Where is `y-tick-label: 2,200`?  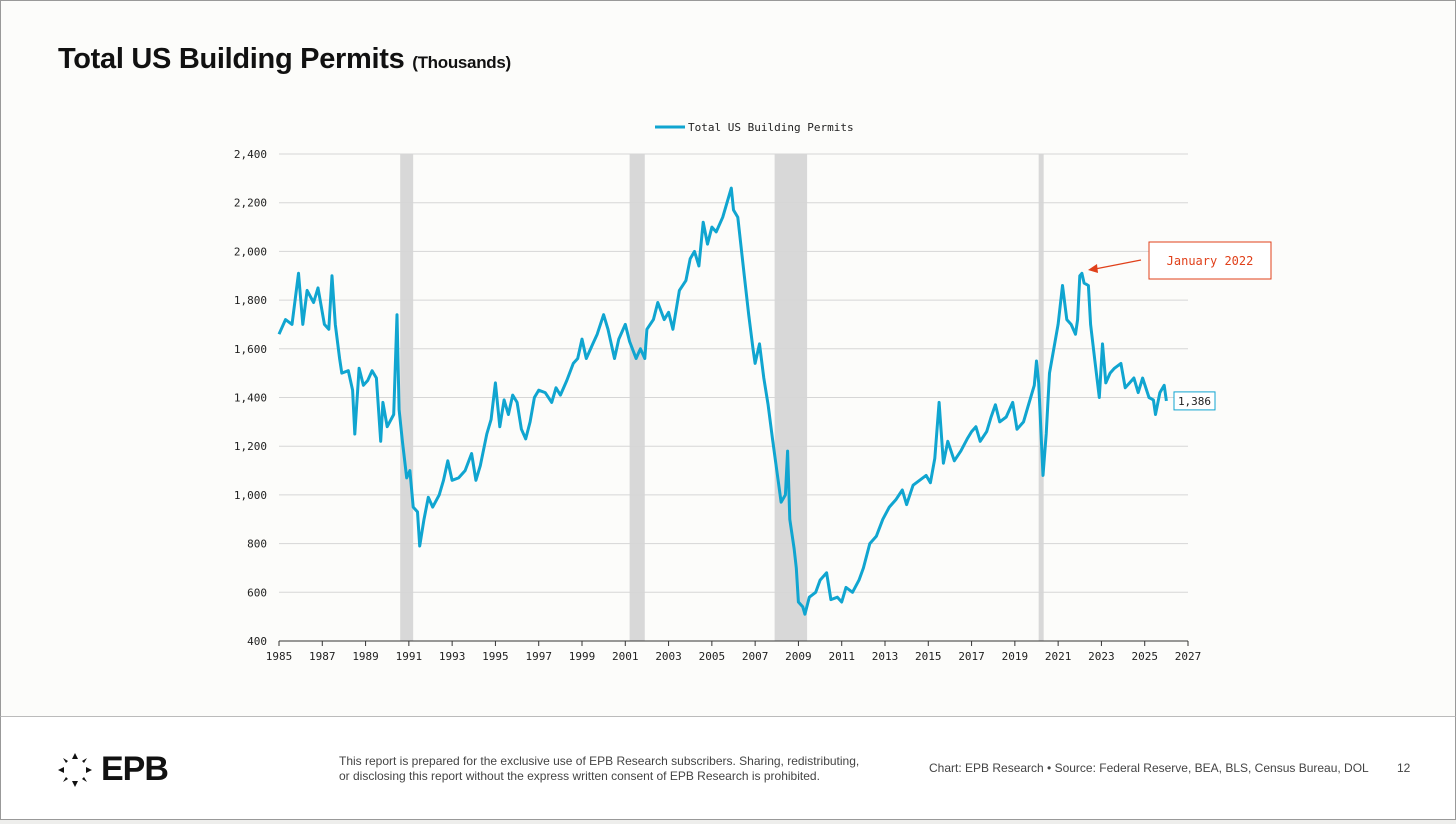 y-tick-label: 2,200 is located at coordinates (250, 203).